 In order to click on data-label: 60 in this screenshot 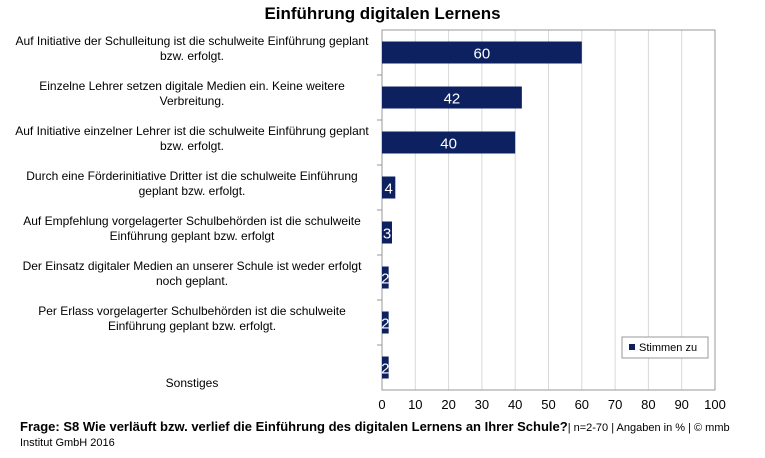, I will do `click(482, 54)`.